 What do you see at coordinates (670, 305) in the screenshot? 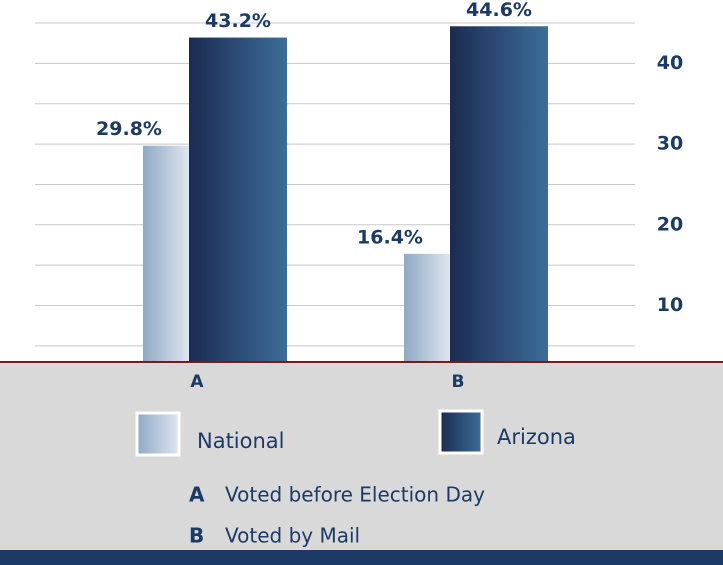
I see `y-tick-label: 10` at bounding box center [670, 305].